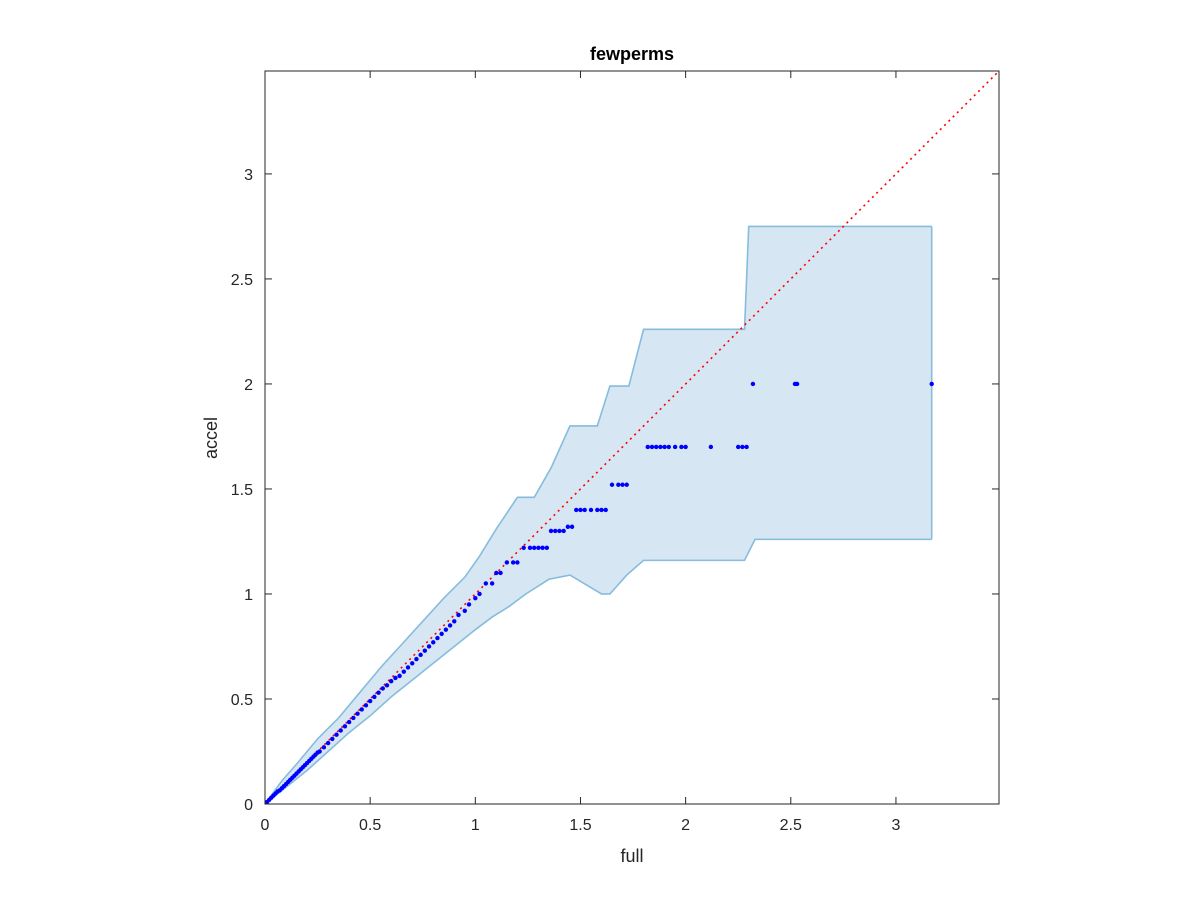 This screenshot has width=1200, height=900. What do you see at coordinates (475, 825) in the screenshot?
I see `x-tick-label: 1` at bounding box center [475, 825].